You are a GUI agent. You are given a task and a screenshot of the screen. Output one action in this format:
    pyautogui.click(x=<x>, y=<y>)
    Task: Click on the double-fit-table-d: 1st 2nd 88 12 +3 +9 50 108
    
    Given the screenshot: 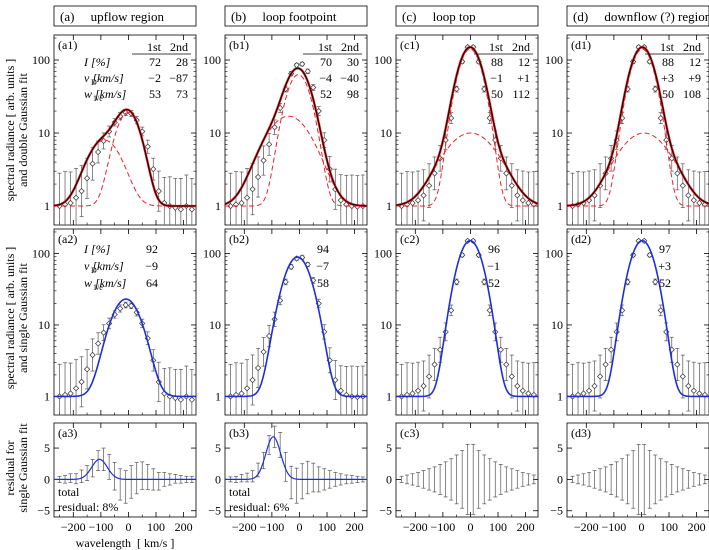 What is the action you would take?
    pyautogui.click(x=674, y=70)
    